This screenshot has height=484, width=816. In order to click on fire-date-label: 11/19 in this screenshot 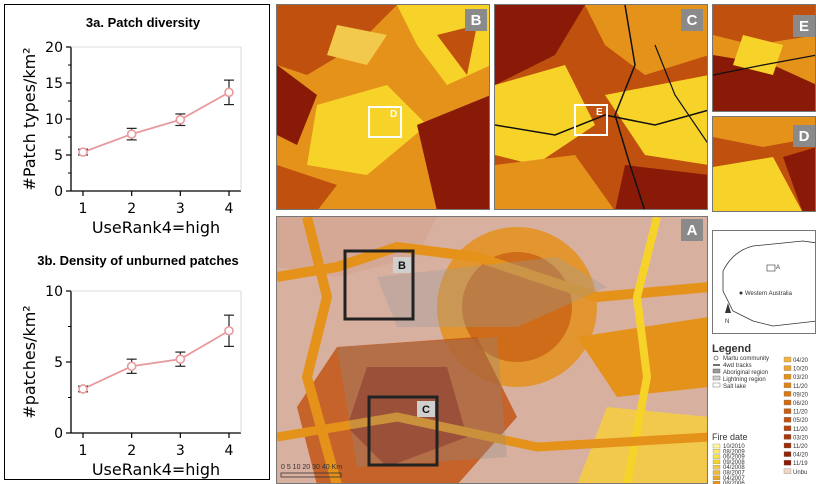, I will do `click(800, 464)`.